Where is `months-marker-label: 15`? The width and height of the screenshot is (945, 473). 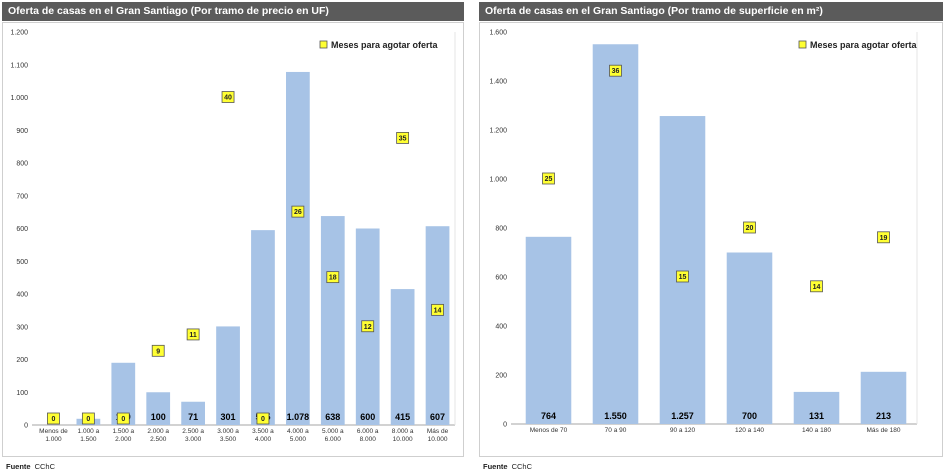
months-marker-label: 15 is located at coordinates (683, 277).